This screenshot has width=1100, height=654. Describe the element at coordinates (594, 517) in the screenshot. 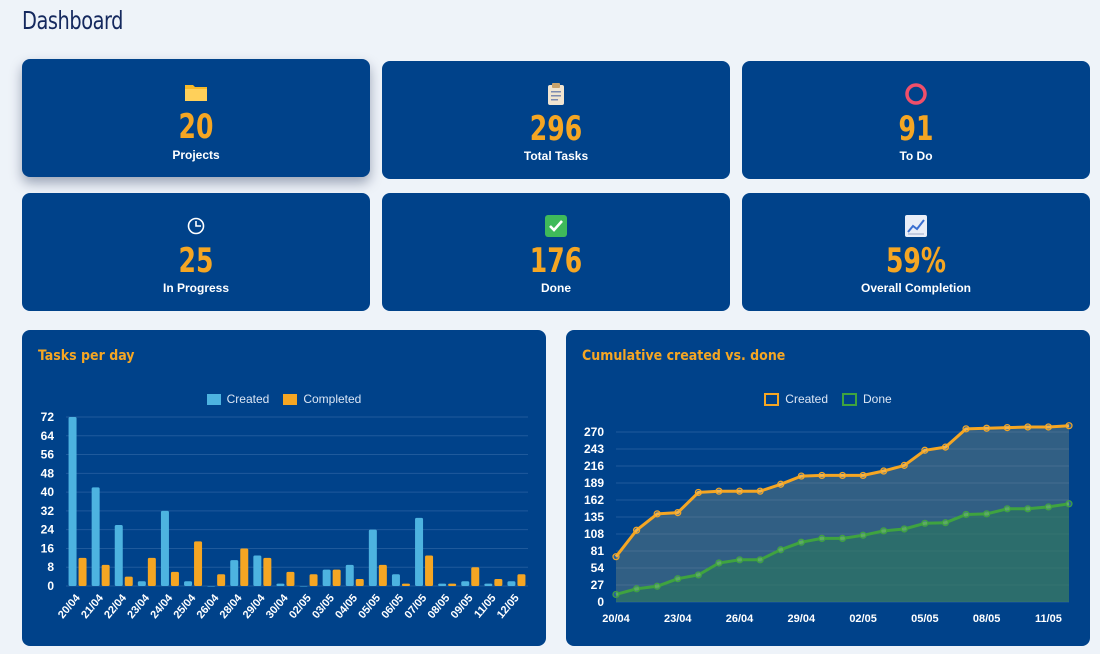

I see `y-tick-label: 135` at that location.